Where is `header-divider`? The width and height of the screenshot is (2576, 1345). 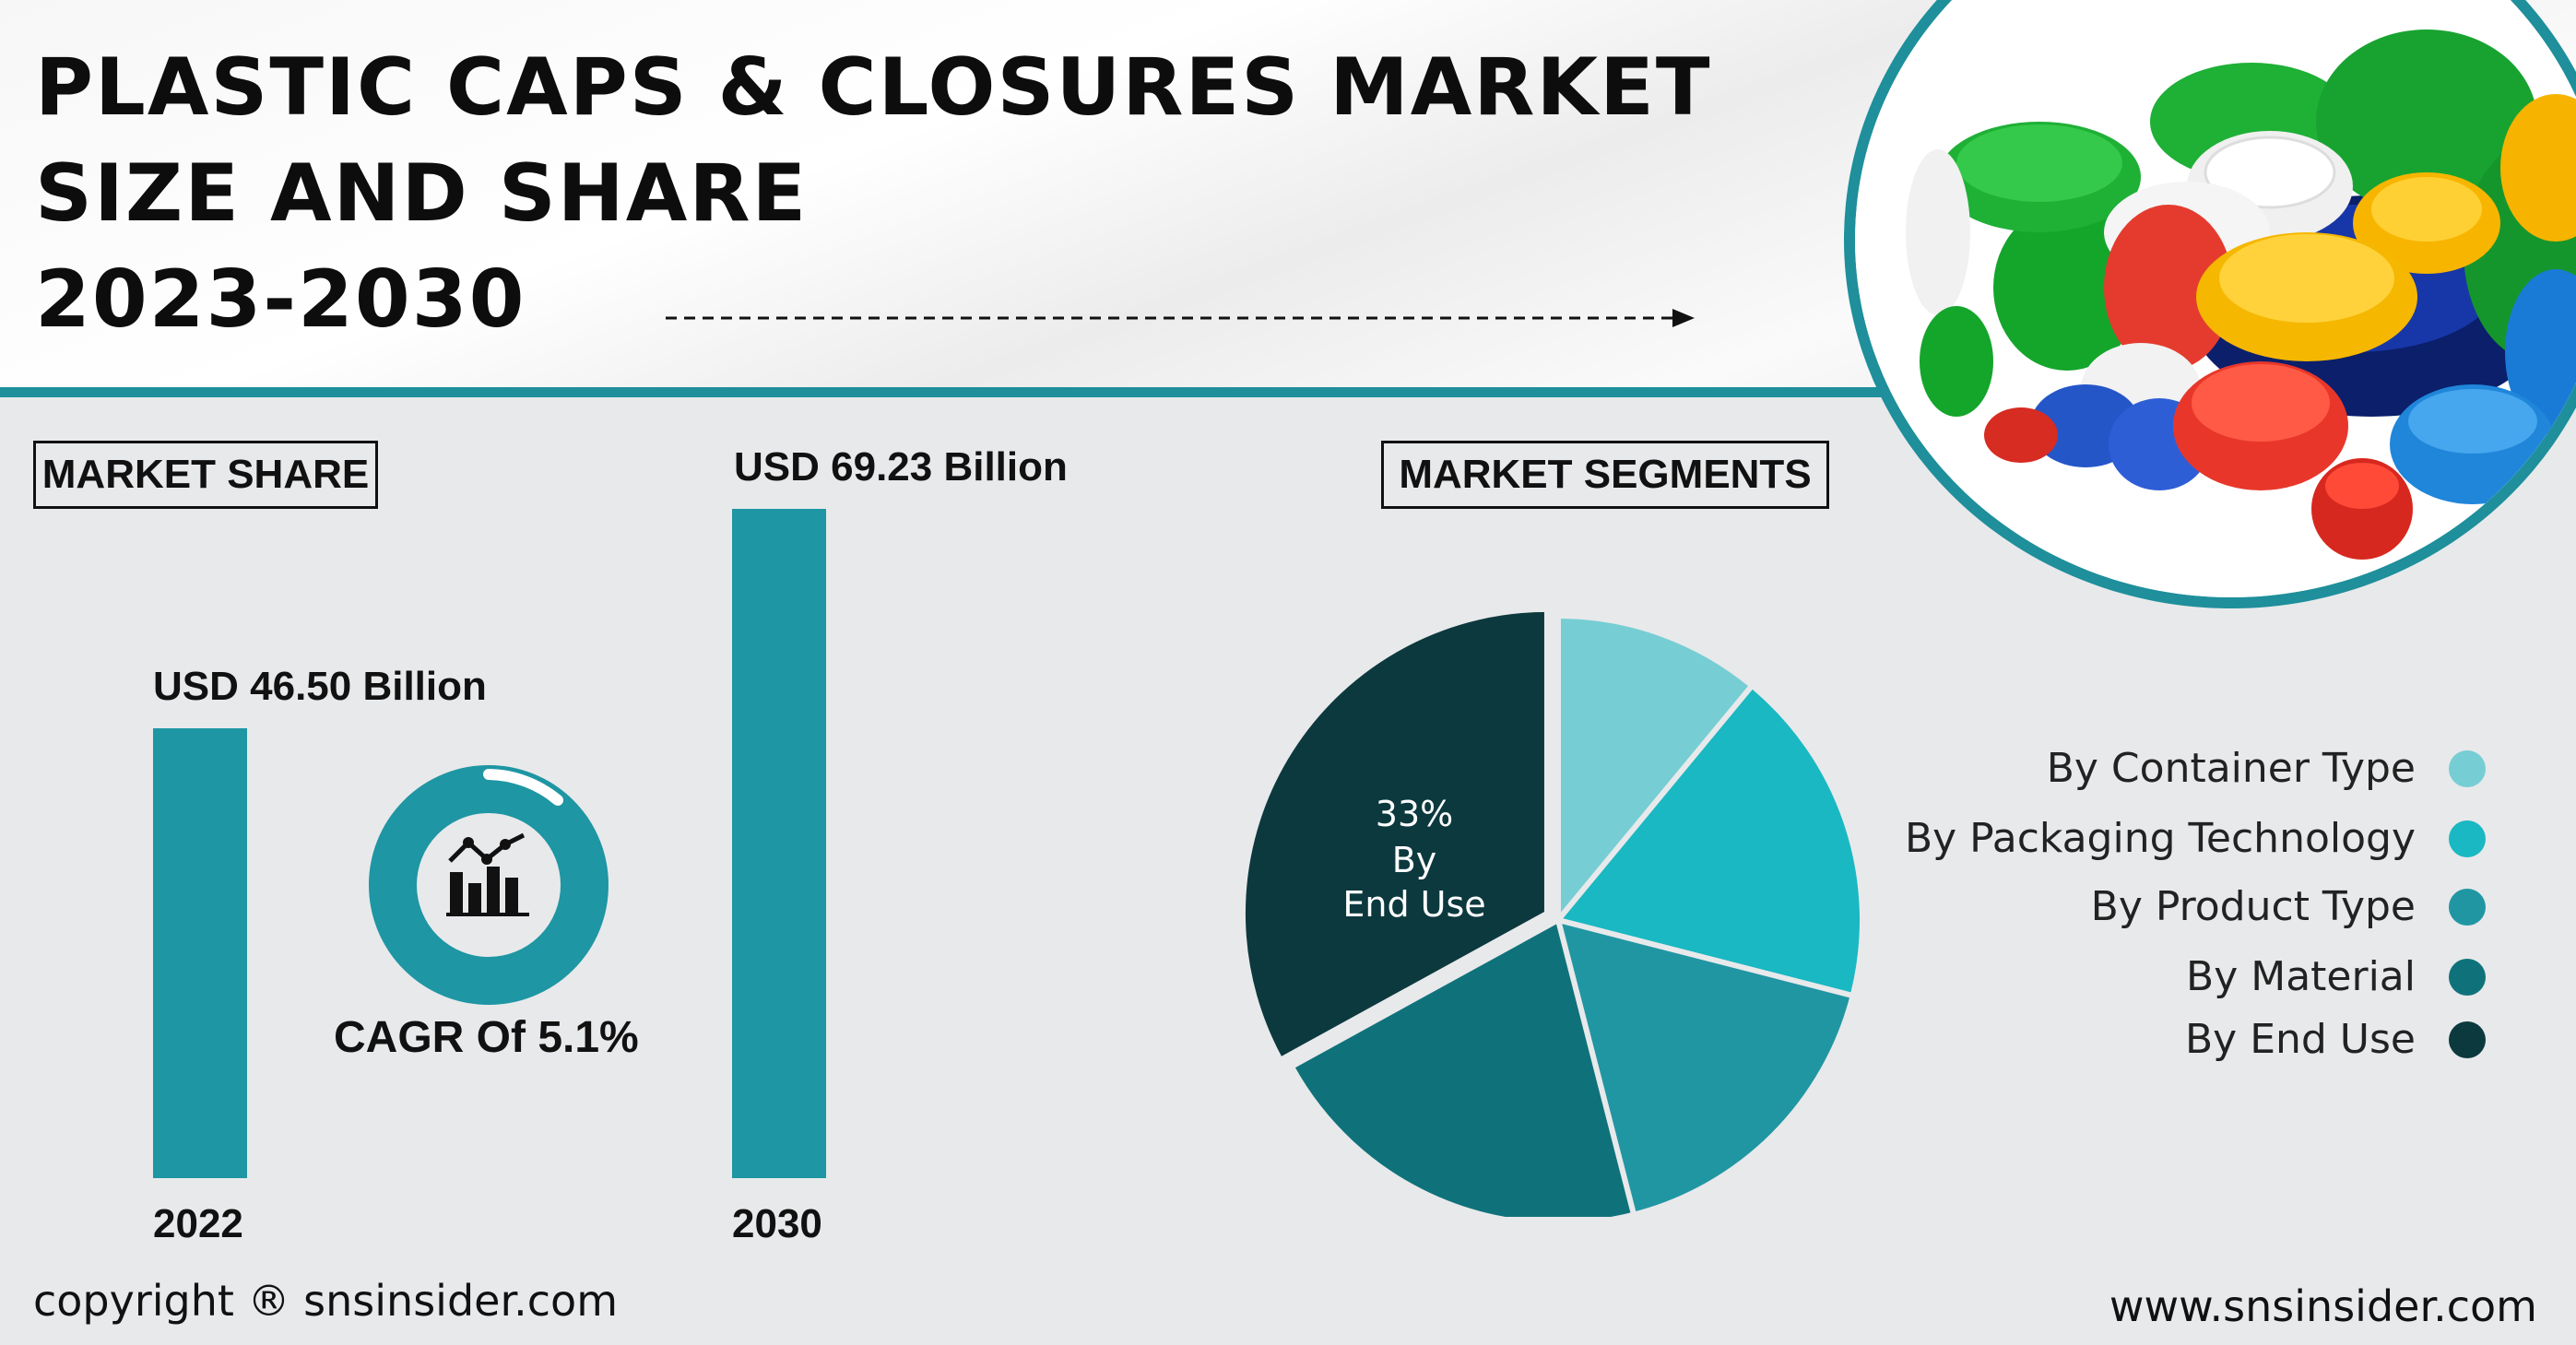
header-divider is located at coordinates (986, 392).